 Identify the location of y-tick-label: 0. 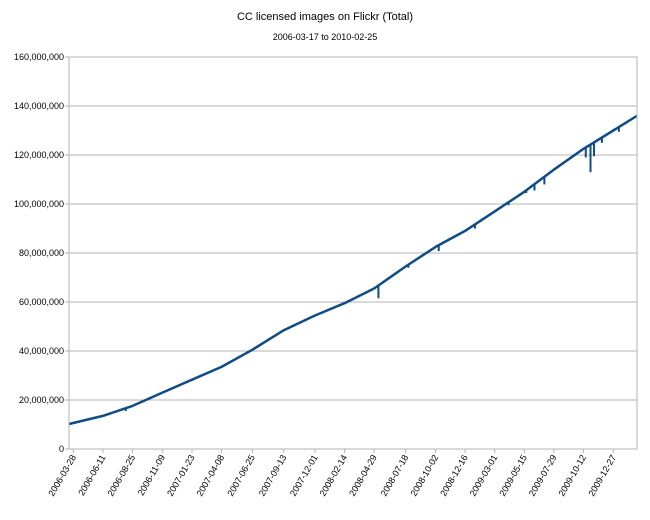
(61, 449).